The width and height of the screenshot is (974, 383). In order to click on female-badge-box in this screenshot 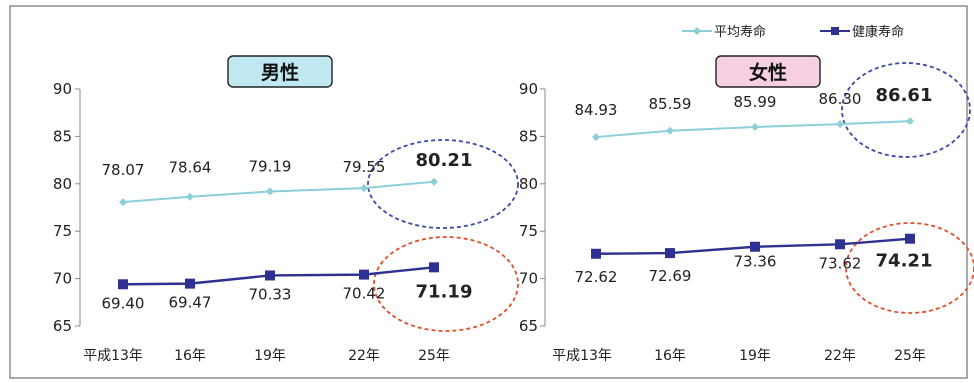, I will do `click(768, 71)`.